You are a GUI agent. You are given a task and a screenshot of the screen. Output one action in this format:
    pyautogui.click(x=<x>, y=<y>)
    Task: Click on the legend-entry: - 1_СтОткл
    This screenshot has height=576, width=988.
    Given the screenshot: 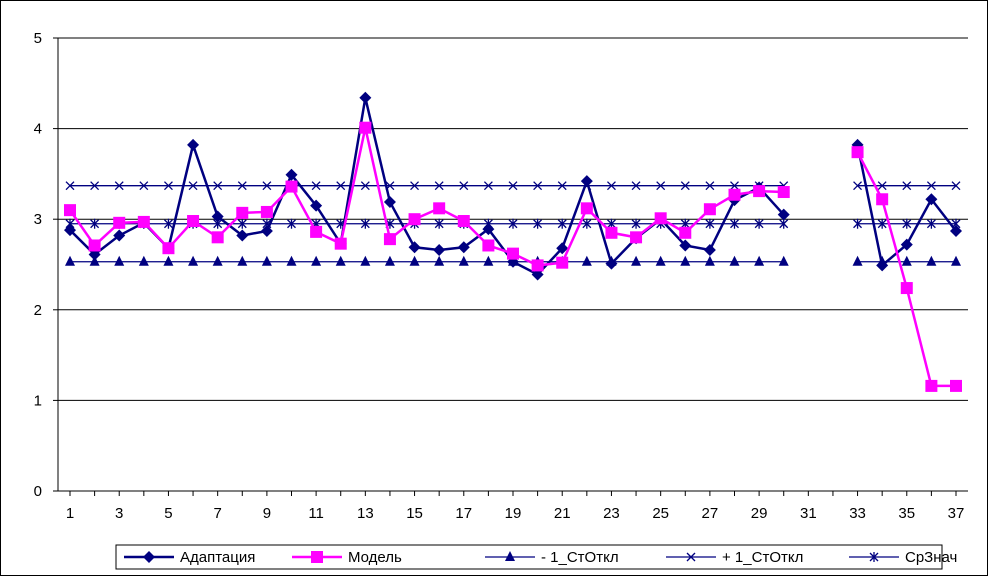 What is the action you would take?
    pyautogui.click(x=552, y=557)
    